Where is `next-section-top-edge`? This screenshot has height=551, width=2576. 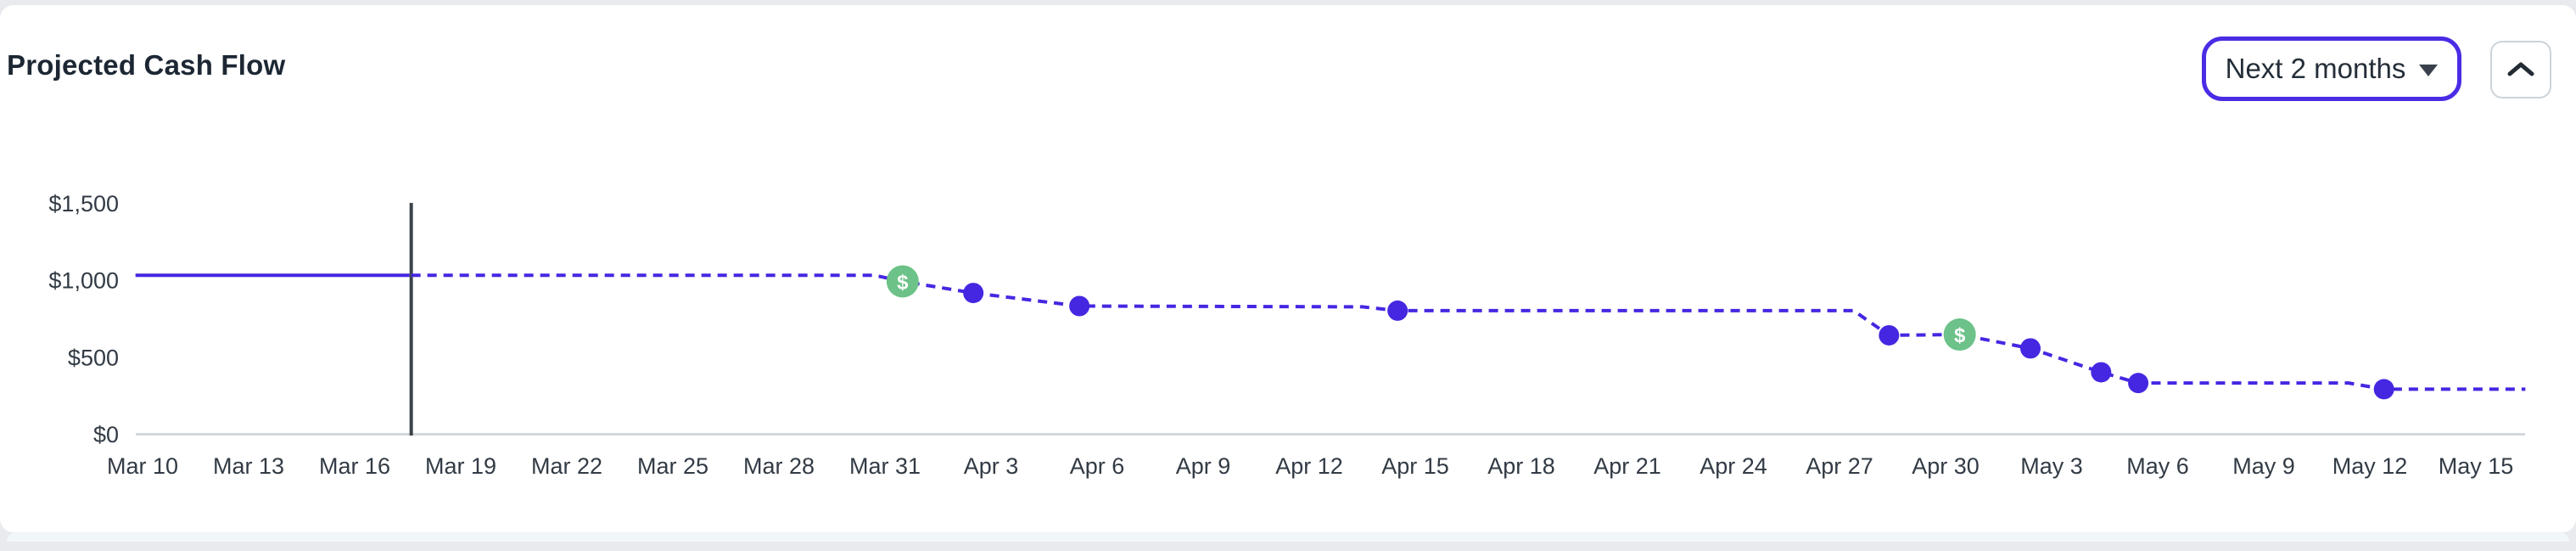
next-section-top-edge is located at coordinates (1288, 537).